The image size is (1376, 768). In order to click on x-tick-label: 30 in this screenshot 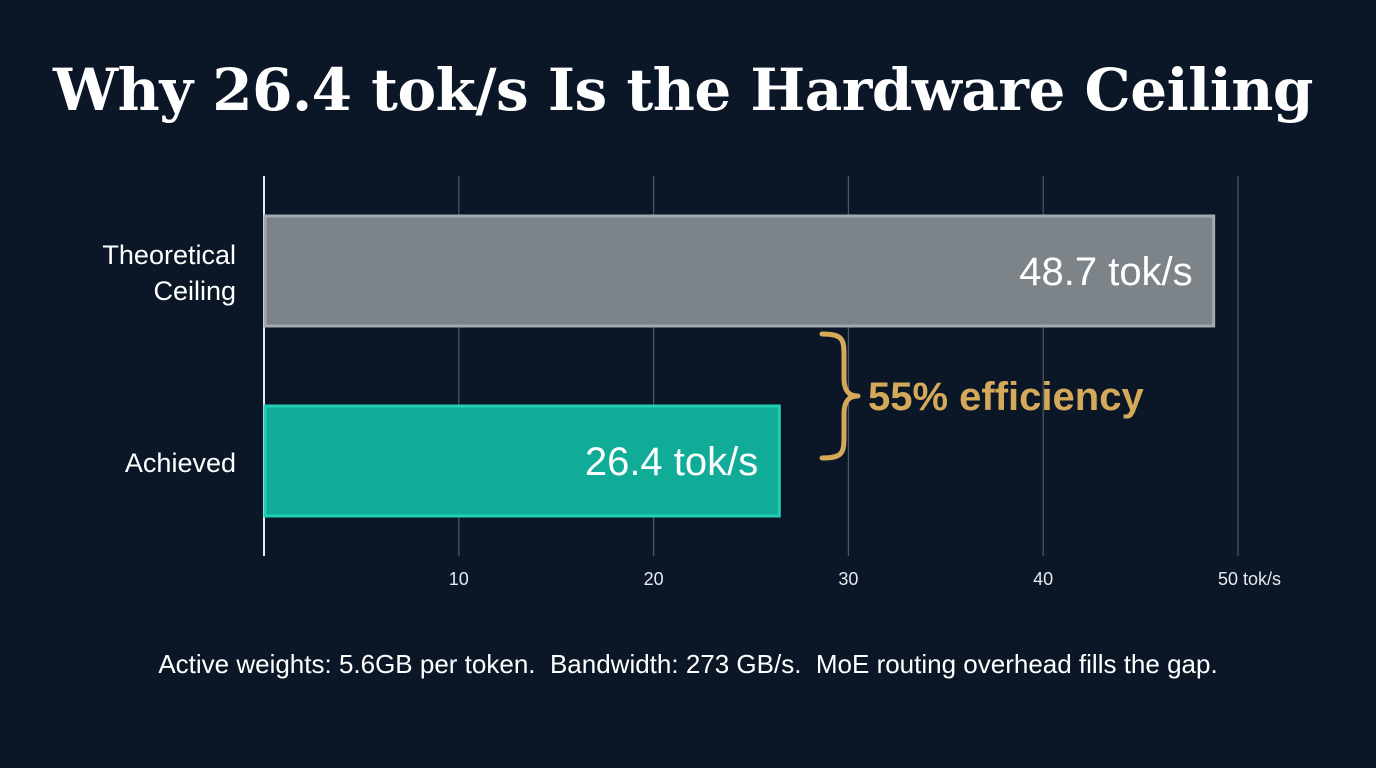, I will do `click(848, 579)`.